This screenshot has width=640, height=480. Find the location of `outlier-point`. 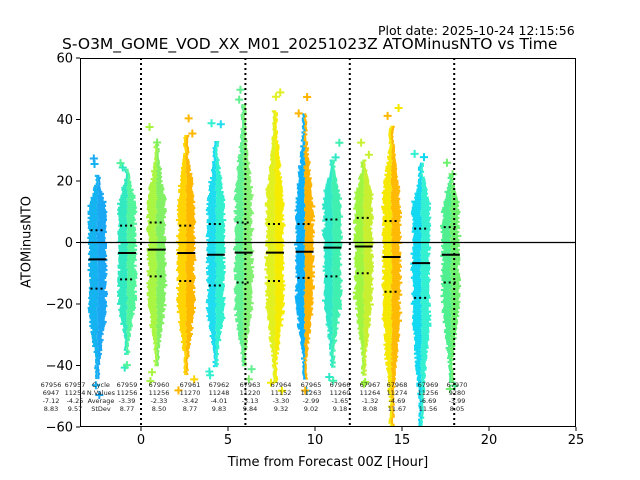

outlier-point is located at coordinates (211, 123).